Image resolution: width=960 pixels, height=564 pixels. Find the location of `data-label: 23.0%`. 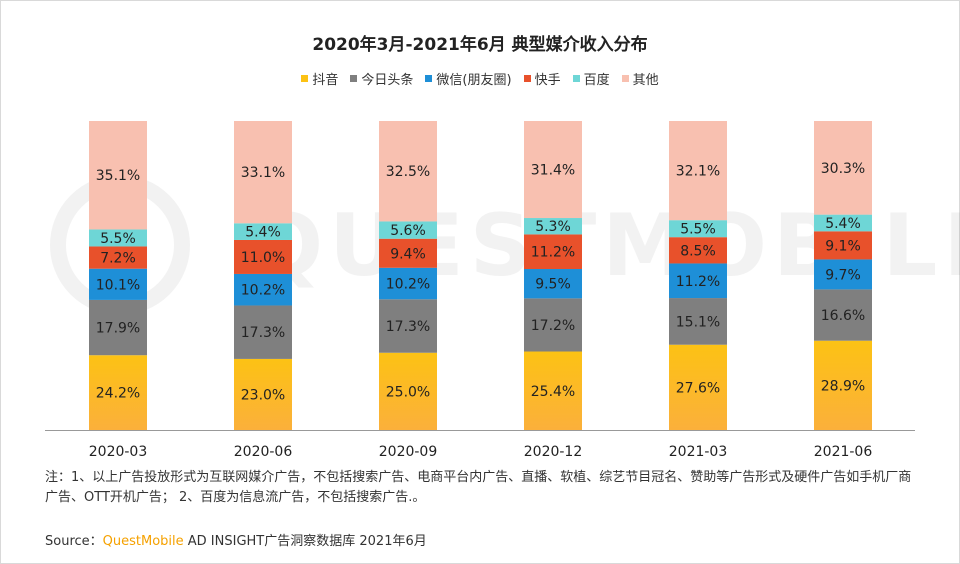

data-label: 23.0% is located at coordinates (263, 395).